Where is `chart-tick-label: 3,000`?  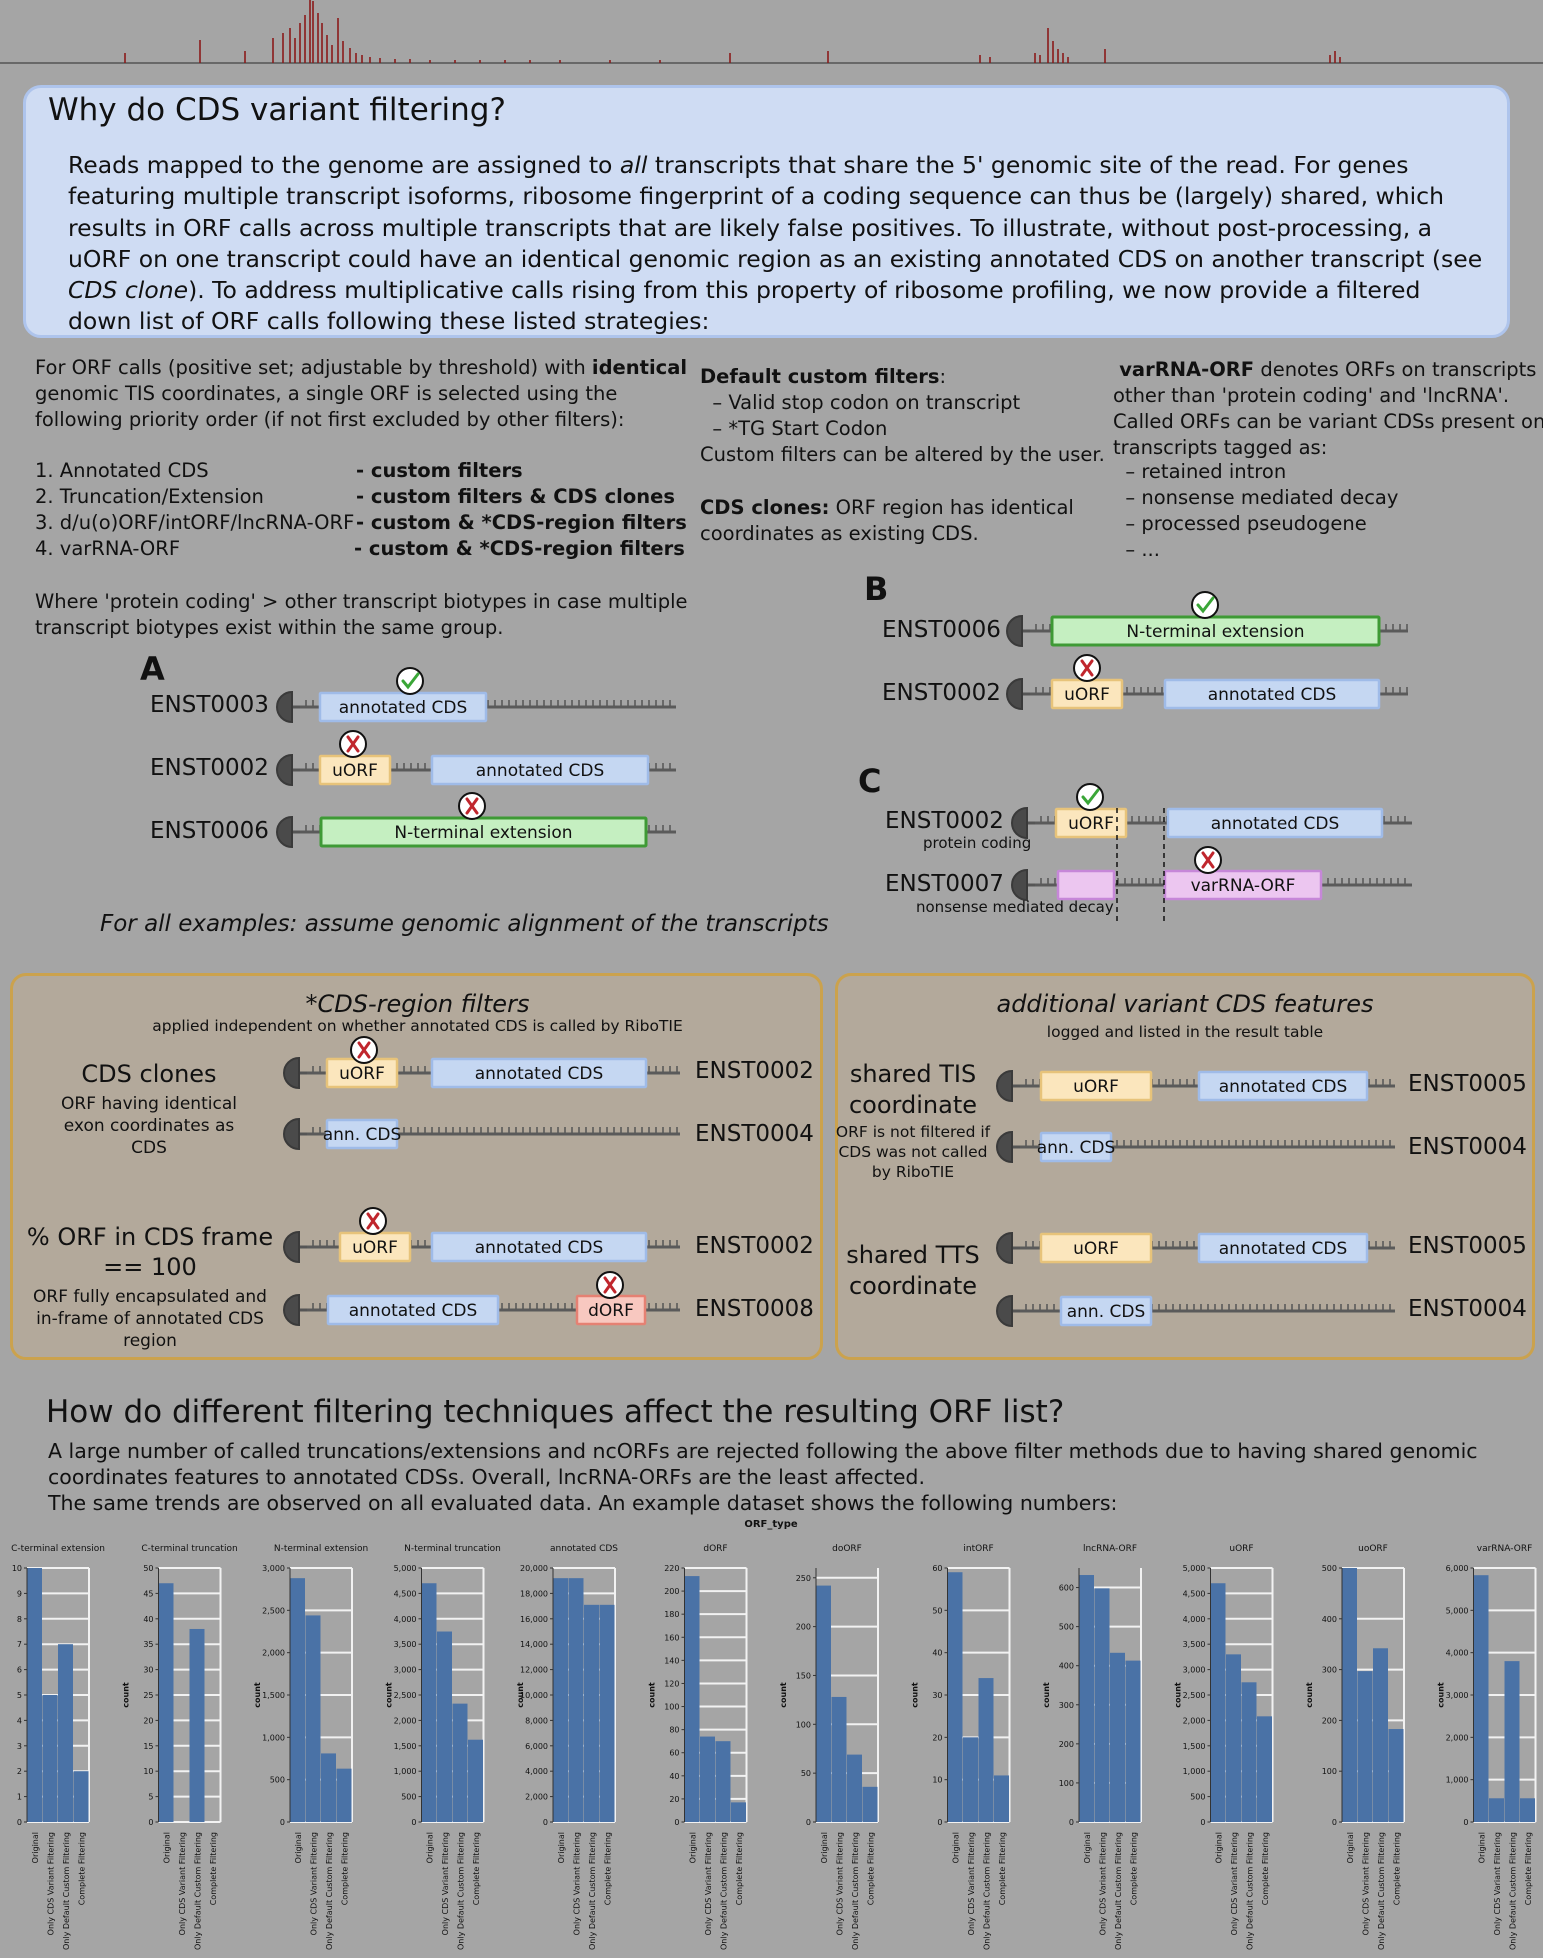 chart-tick-label: 3,000 is located at coordinates (273, 1568).